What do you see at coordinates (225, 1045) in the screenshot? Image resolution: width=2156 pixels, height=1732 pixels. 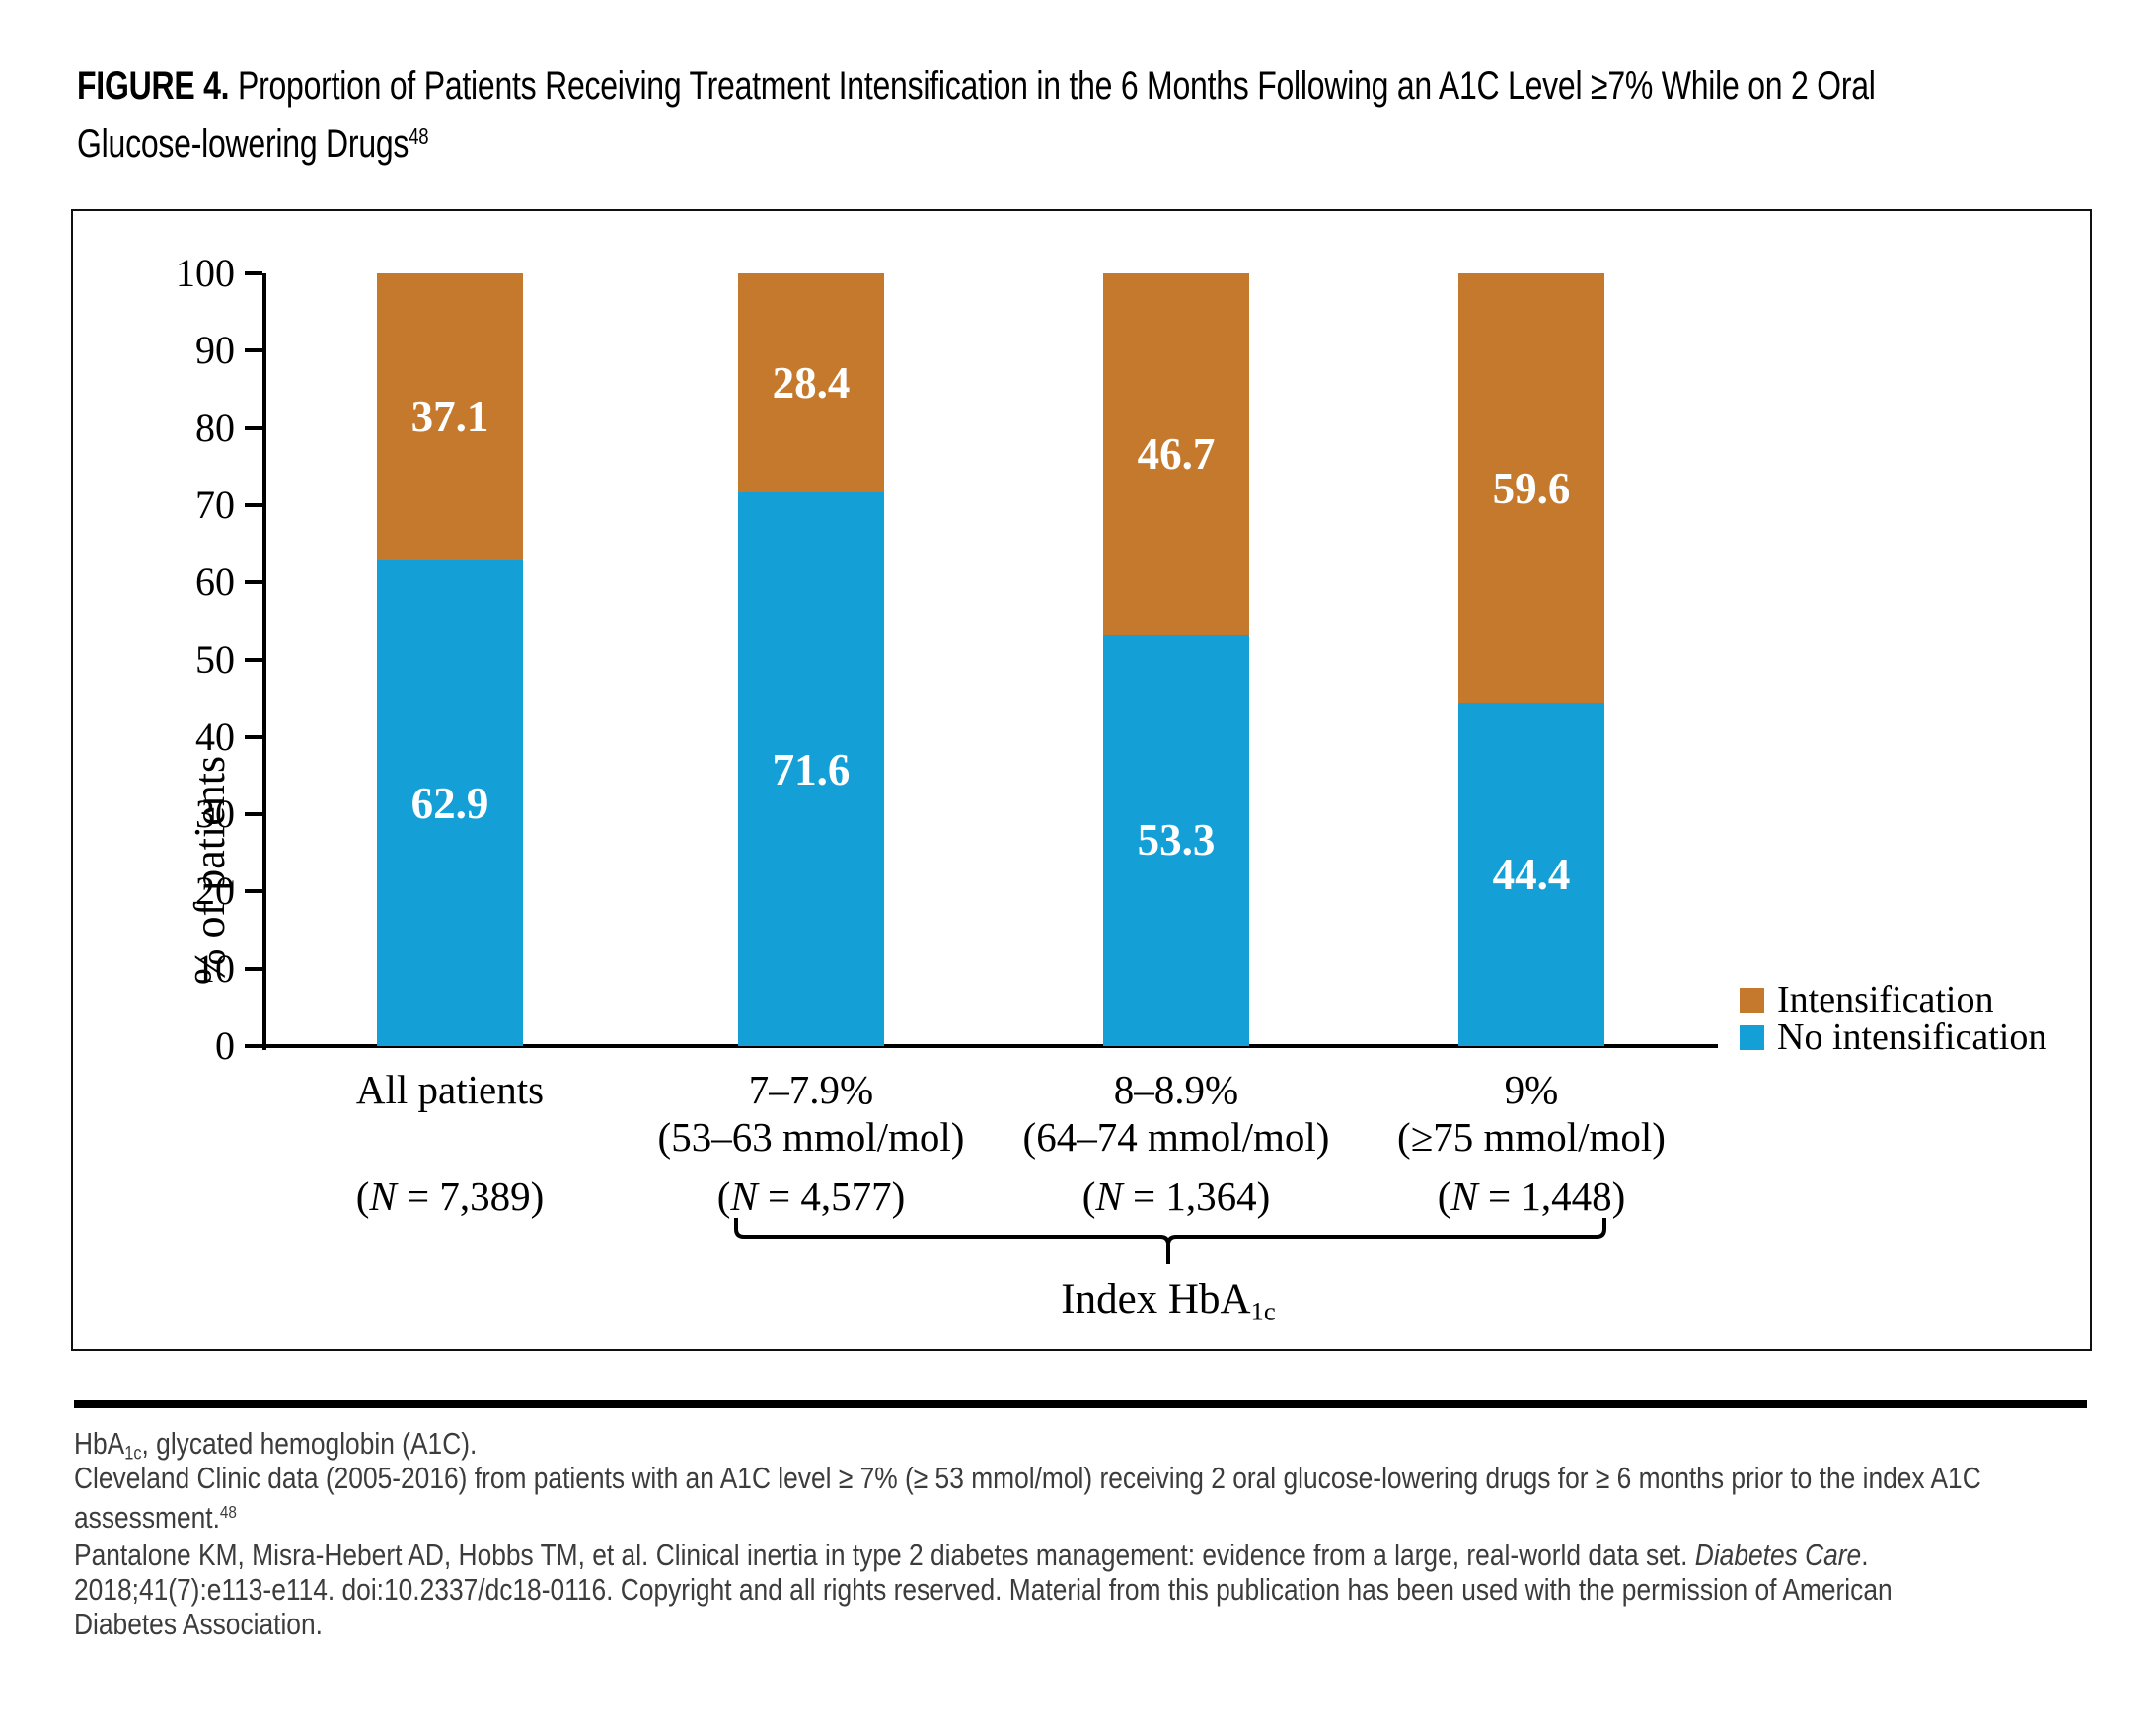 I see `y-tick-label: 0` at bounding box center [225, 1045].